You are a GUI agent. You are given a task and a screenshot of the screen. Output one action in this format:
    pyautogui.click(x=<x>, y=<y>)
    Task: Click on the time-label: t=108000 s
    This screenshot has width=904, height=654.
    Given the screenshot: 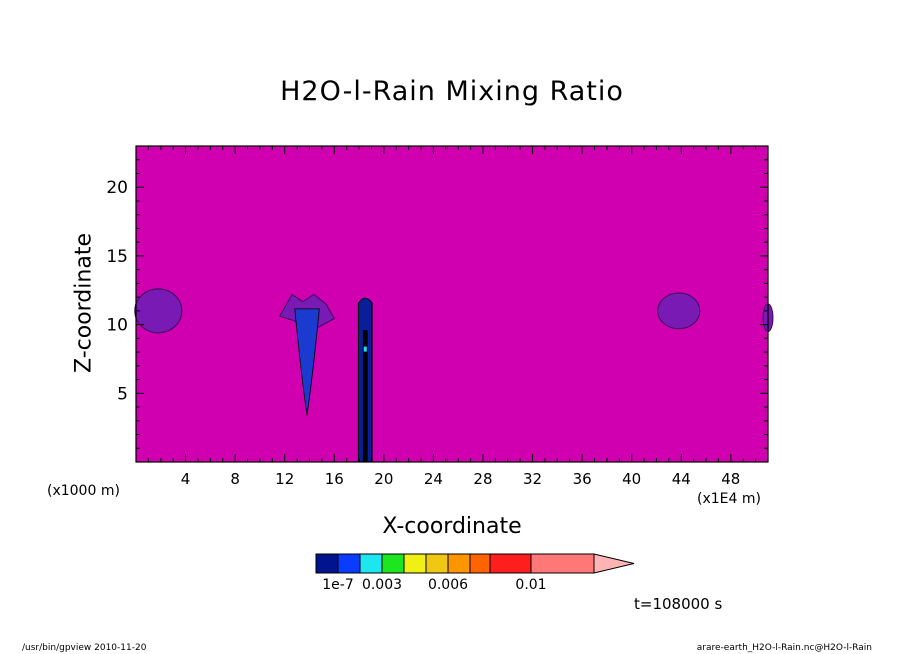 What is the action you would take?
    pyautogui.click(x=678, y=604)
    